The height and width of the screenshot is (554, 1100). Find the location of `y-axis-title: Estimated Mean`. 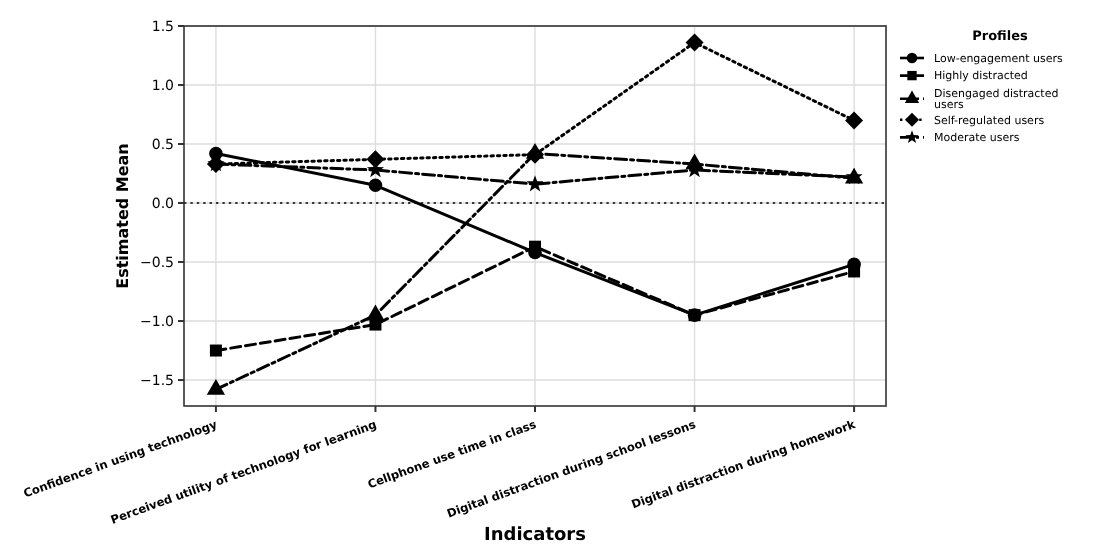

y-axis-title: Estimated Mean is located at coordinates (123, 215).